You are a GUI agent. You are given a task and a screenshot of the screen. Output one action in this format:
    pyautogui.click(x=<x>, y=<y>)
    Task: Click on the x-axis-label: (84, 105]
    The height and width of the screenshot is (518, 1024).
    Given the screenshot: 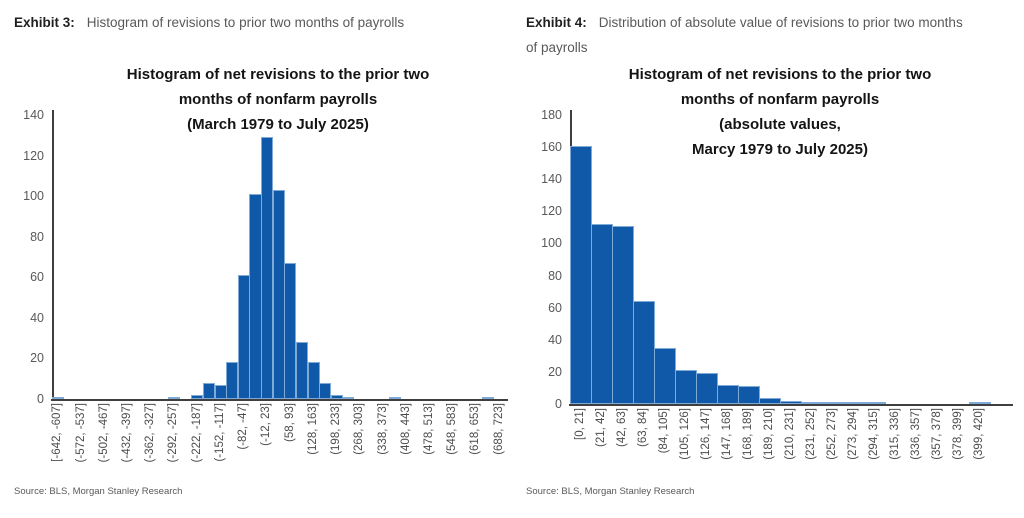 What is the action you would take?
    pyautogui.click(x=664, y=431)
    